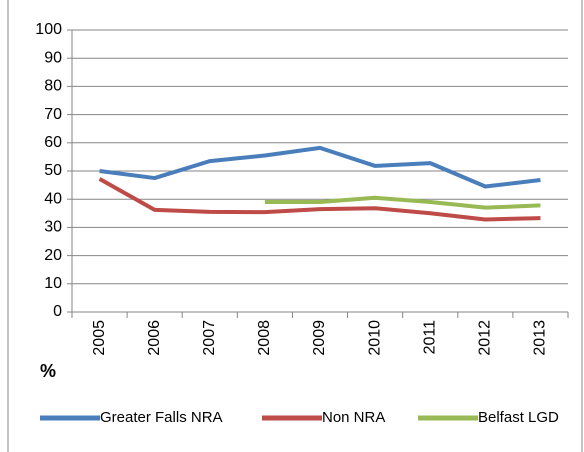  Describe the element at coordinates (53, 86) in the screenshot. I see `y-tick-label: 80` at that location.